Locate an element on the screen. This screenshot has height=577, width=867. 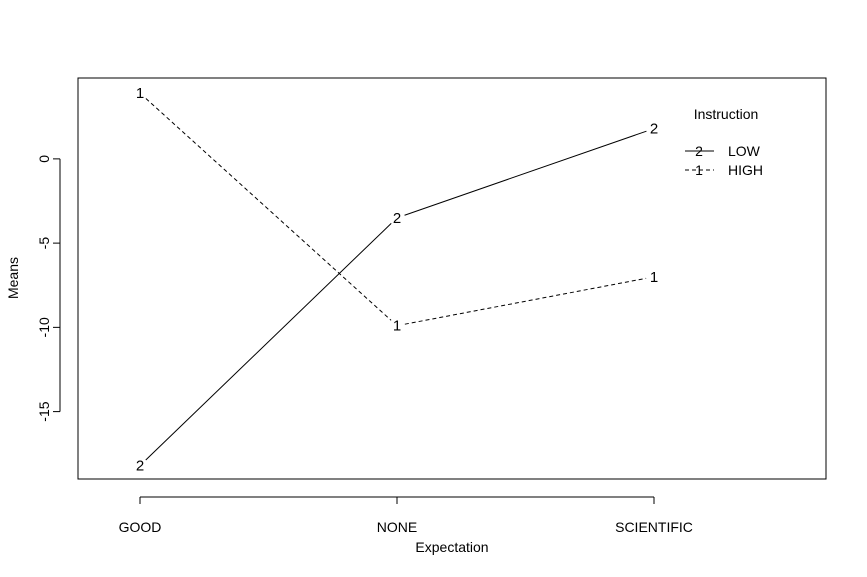
legend-label: HIGH is located at coordinates (745, 170).